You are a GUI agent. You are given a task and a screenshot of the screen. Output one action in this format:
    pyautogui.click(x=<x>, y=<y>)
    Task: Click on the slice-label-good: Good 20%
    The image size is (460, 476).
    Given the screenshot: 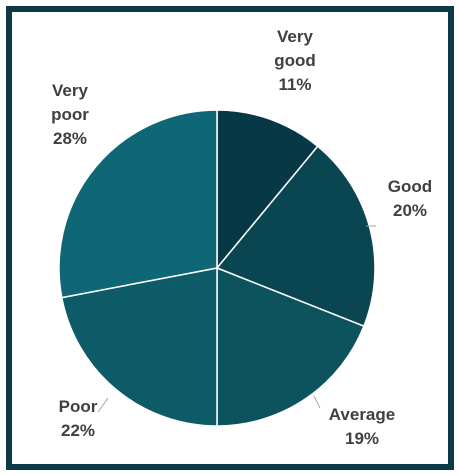 What is the action you would take?
    pyautogui.click(x=410, y=198)
    